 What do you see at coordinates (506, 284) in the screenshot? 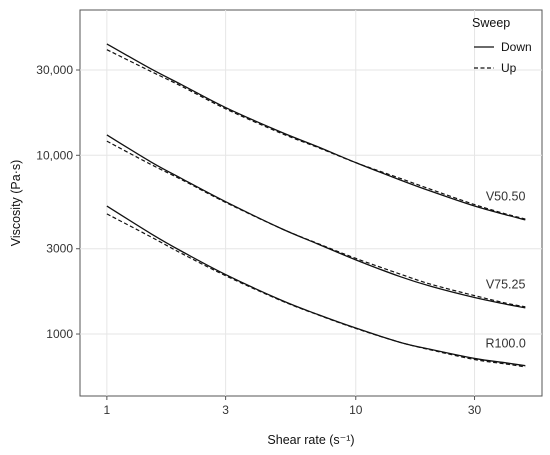
I see `curve-label-v75-25: V75.25` at bounding box center [506, 284].